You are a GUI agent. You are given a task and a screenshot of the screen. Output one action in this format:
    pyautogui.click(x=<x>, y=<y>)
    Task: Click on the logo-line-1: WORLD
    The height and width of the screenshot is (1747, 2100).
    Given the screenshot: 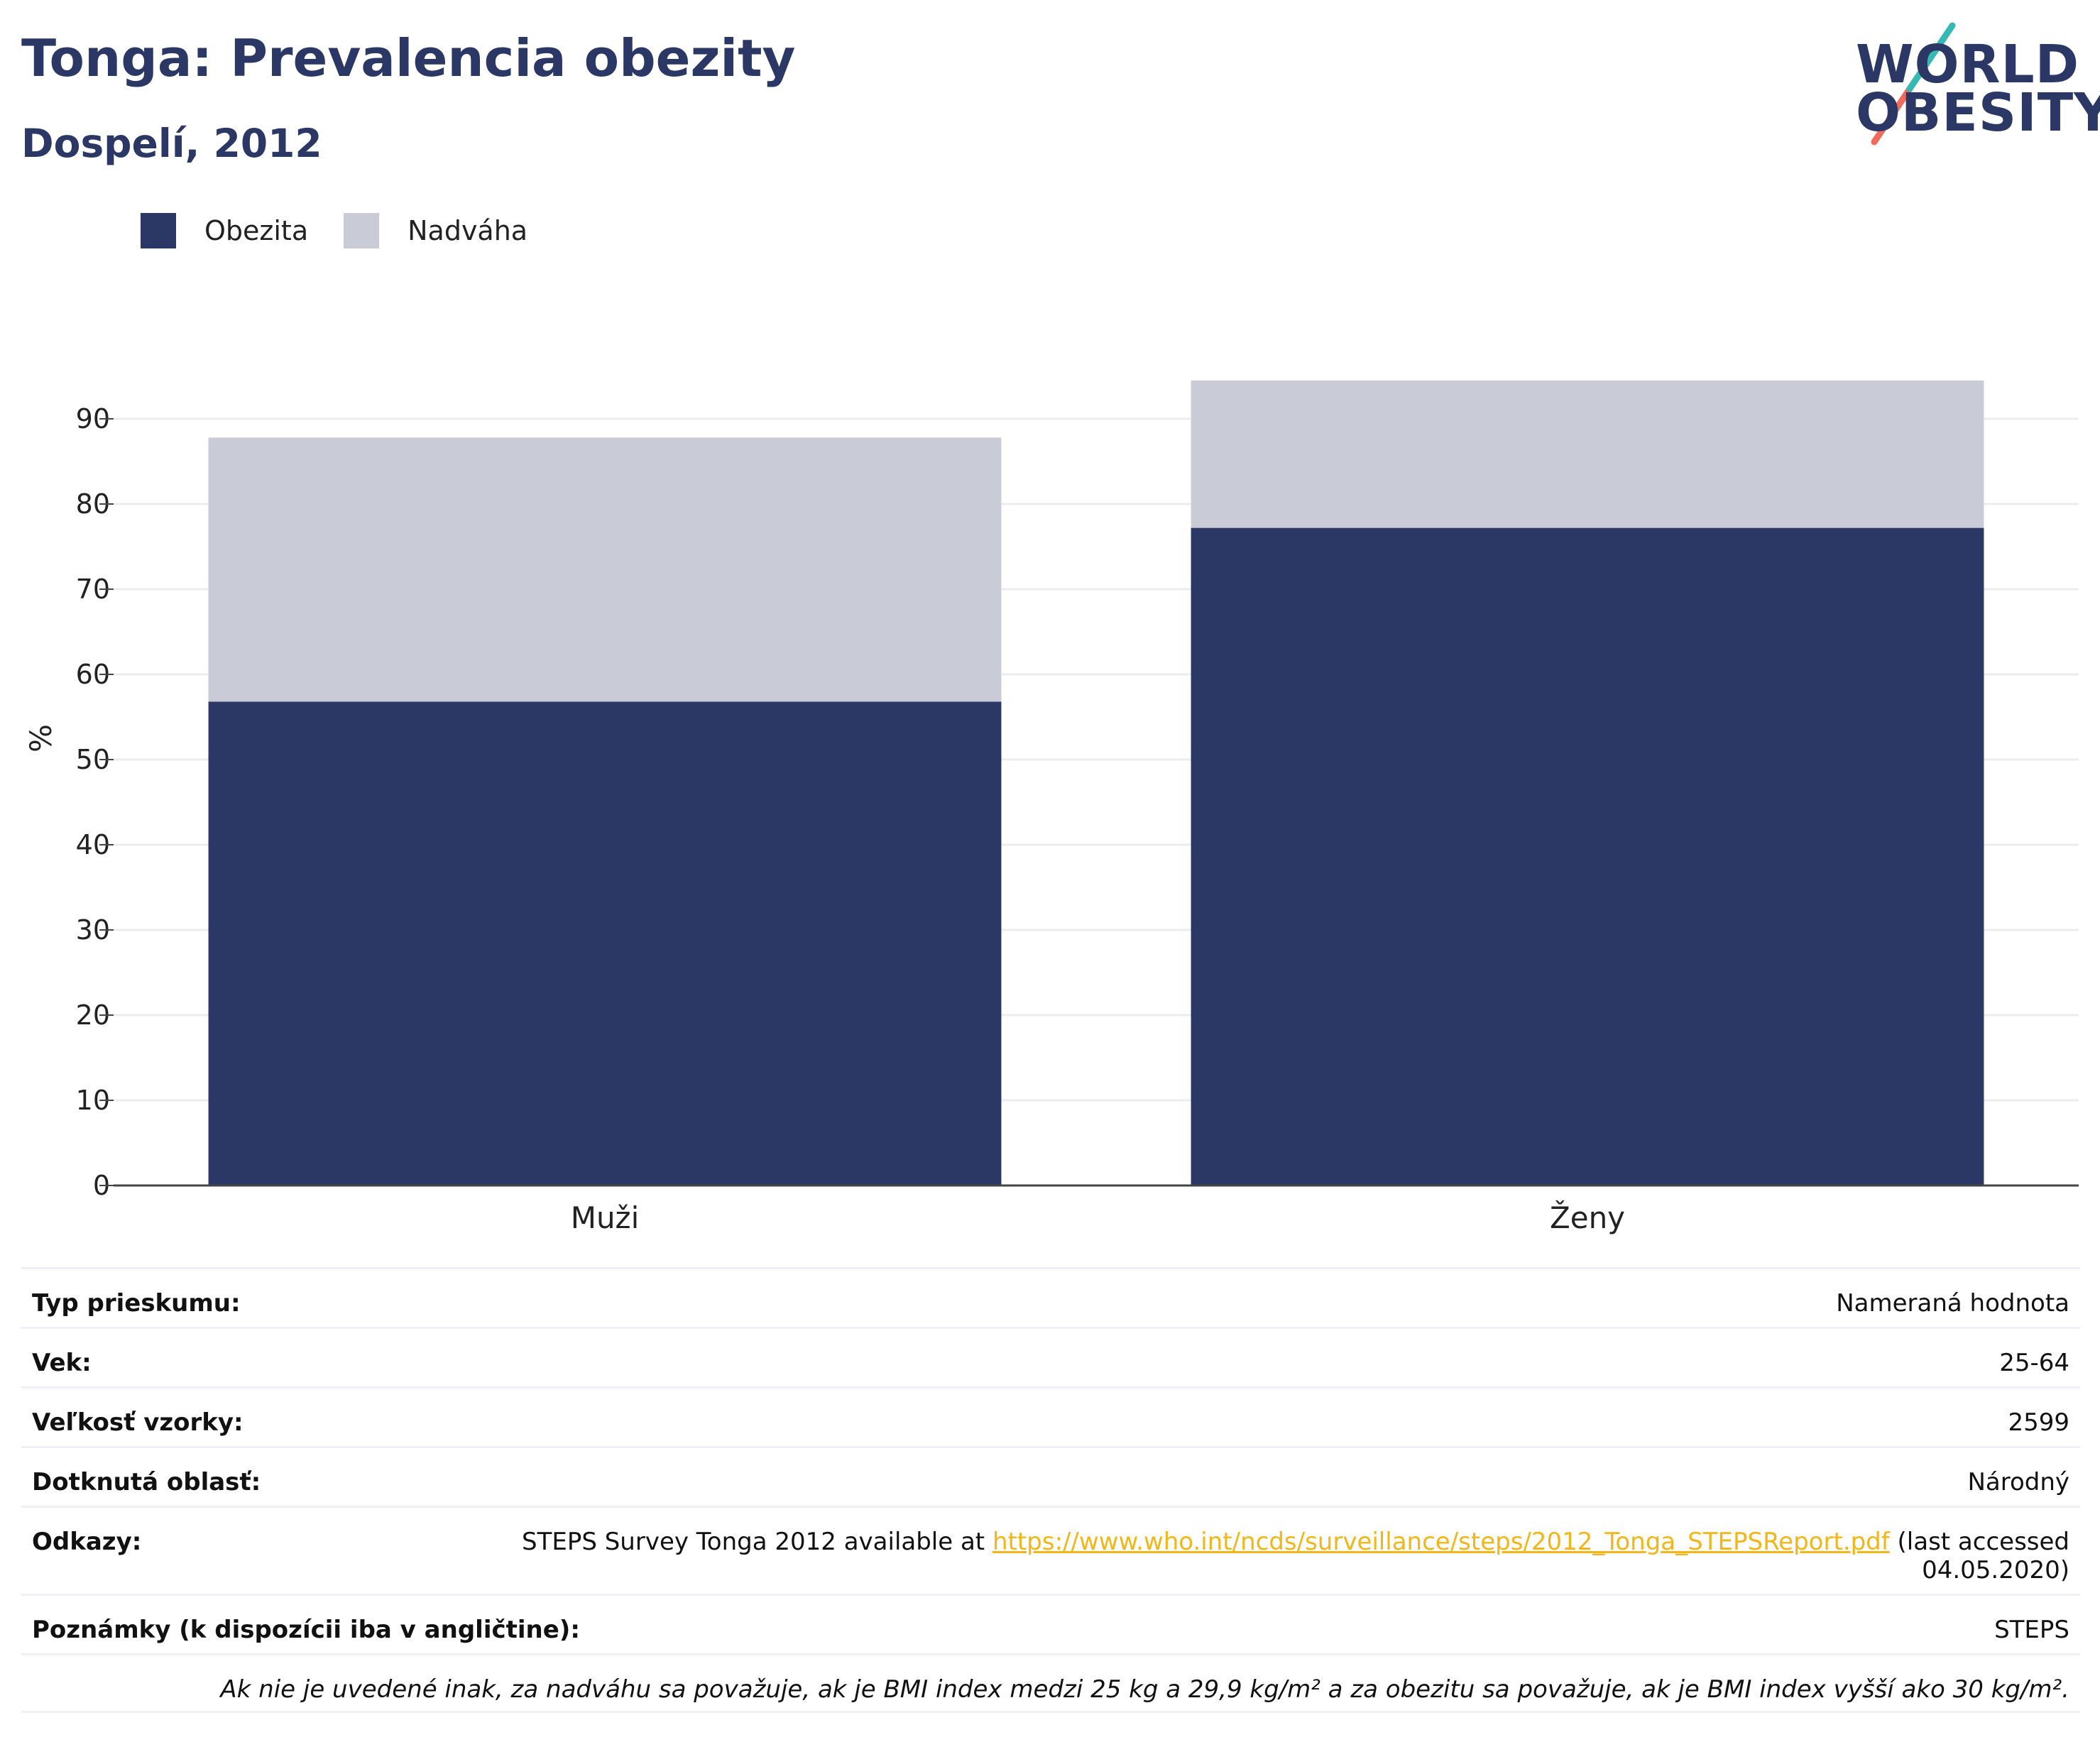 What is the action you would take?
    pyautogui.click(x=1968, y=64)
    